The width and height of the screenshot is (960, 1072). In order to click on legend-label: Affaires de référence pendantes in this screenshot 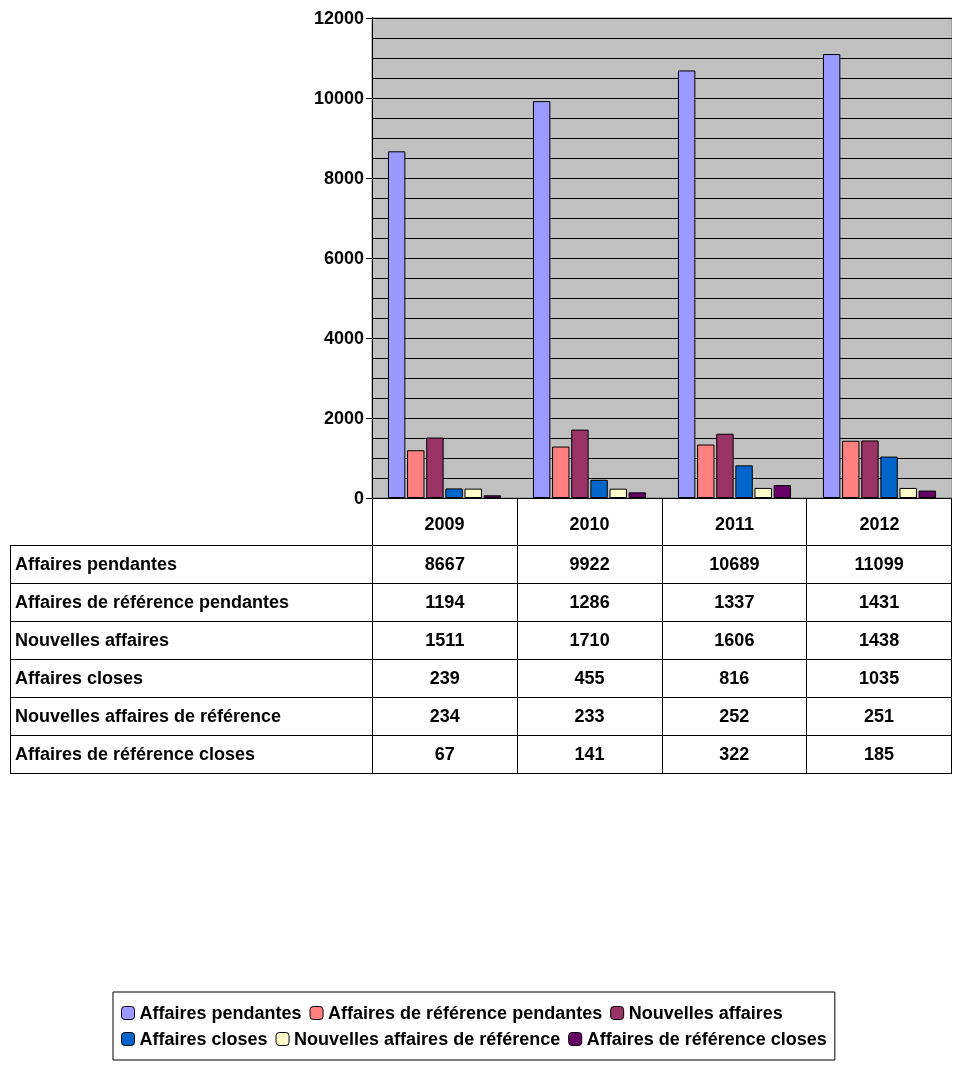, I will do `click(465, 1013)`.